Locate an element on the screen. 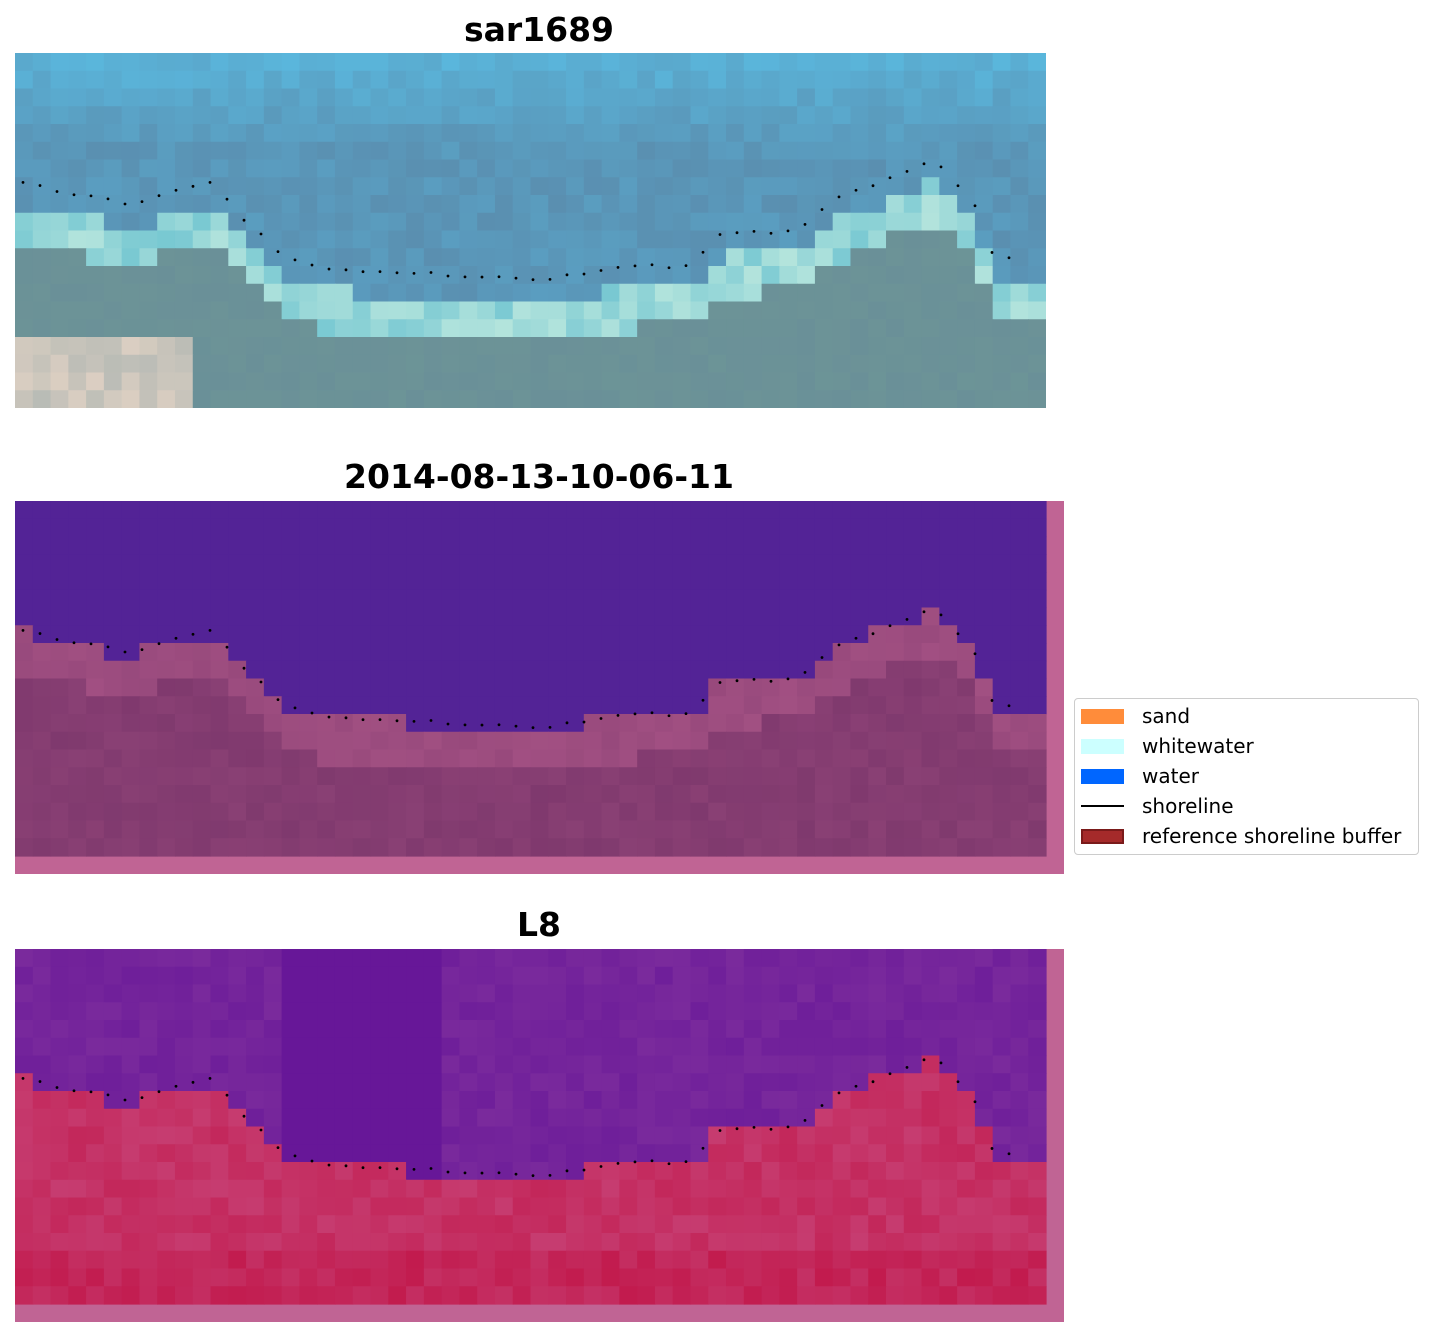 This screenshot has height=1337, width=1435. legend-item-shoreline: shoreline is located at coordinates (1157, 806).